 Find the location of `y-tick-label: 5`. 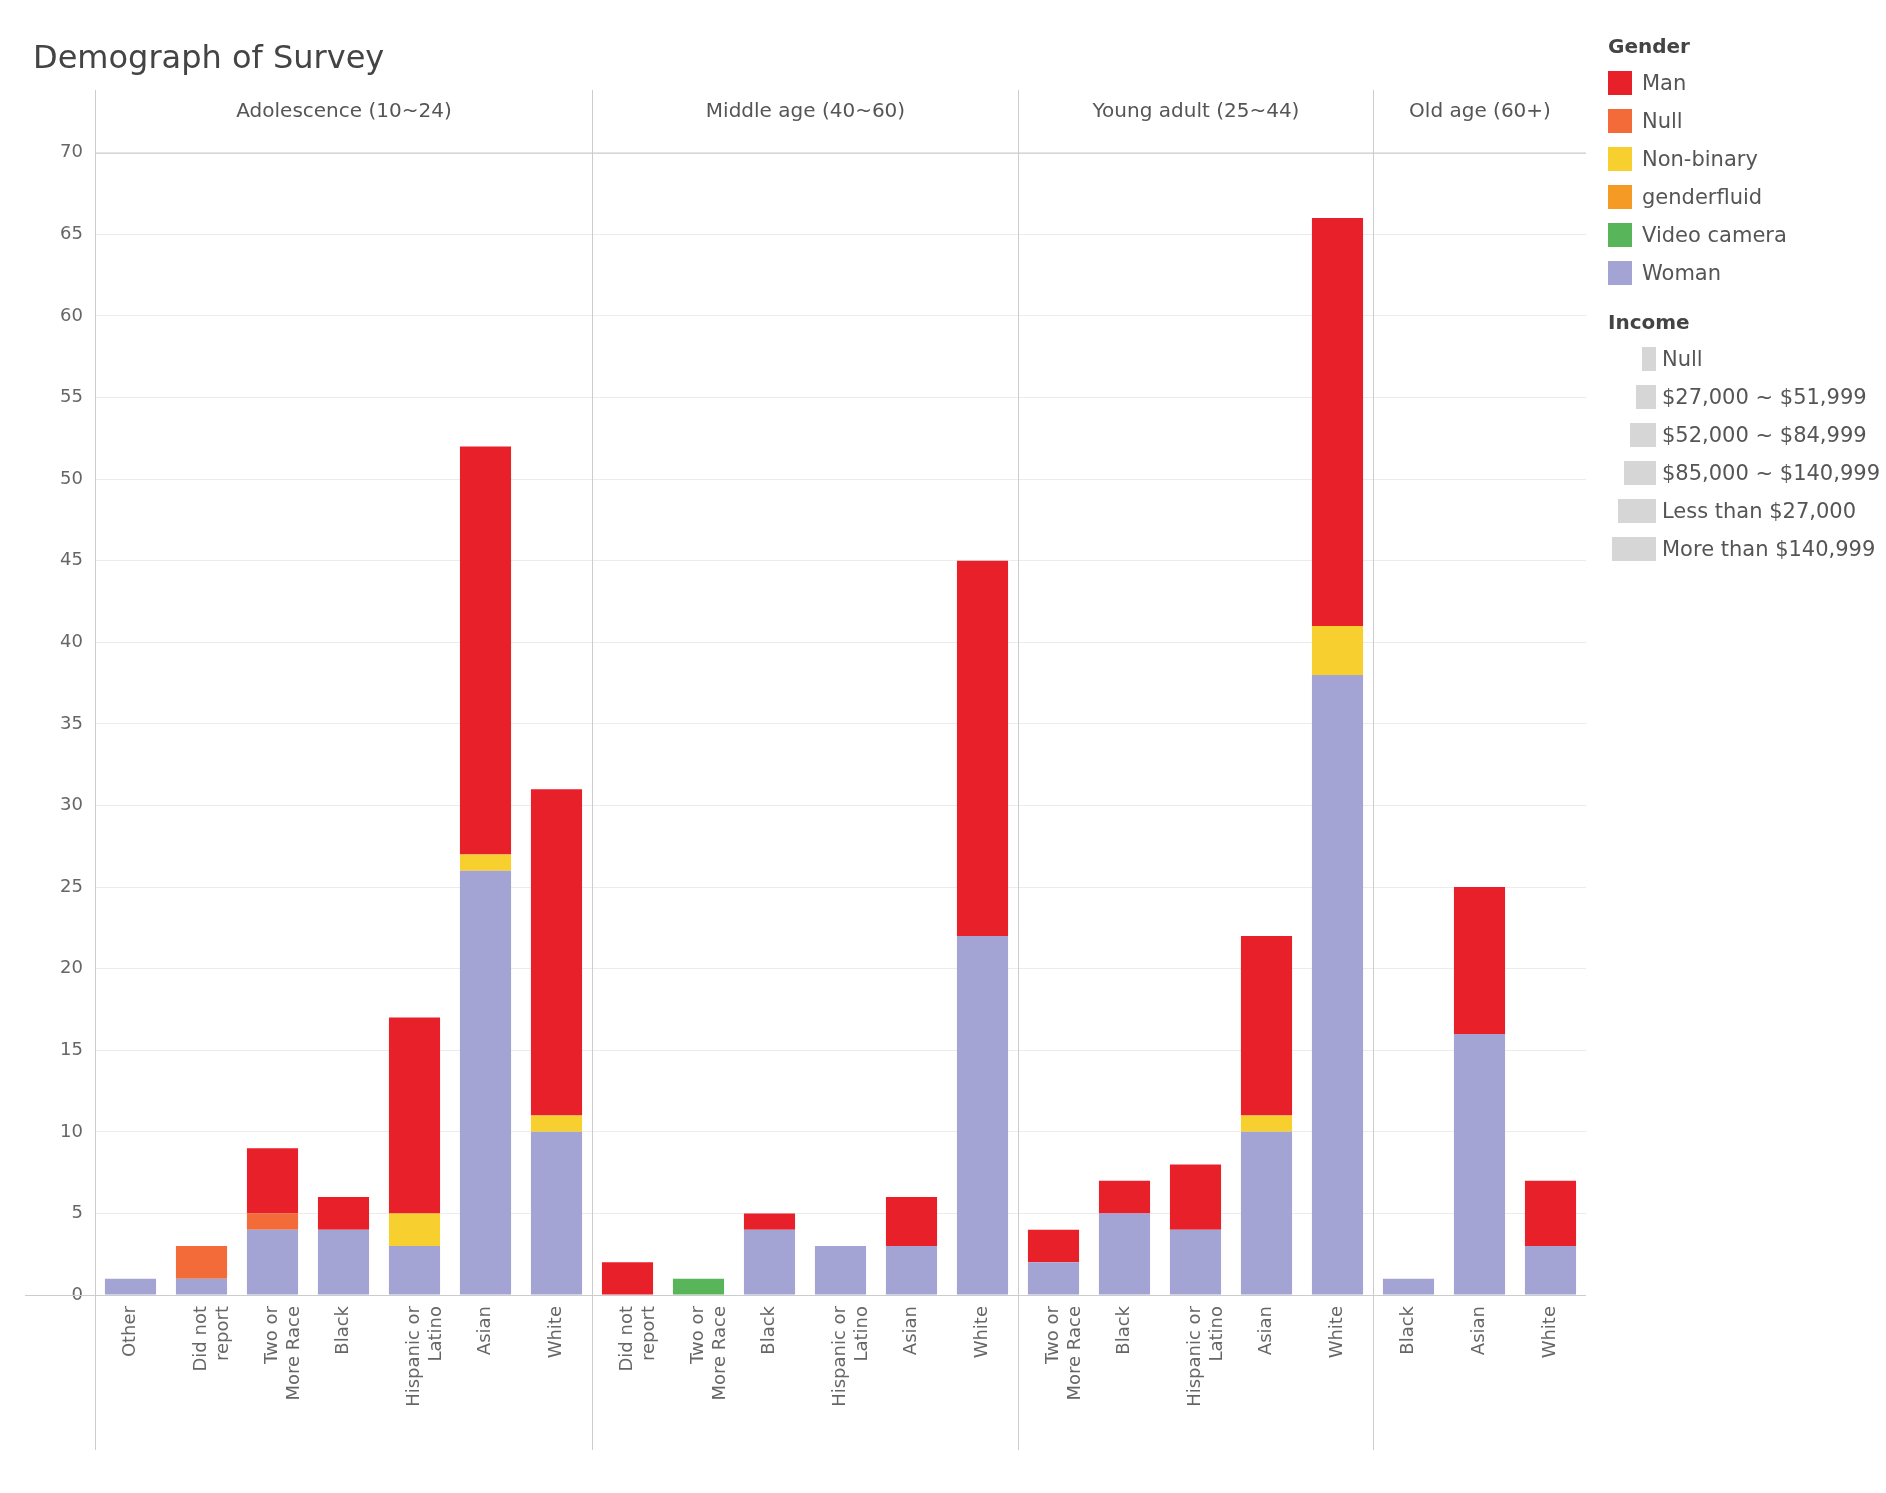

y-tick-label: 5 is located at coordinates (77, 1212).